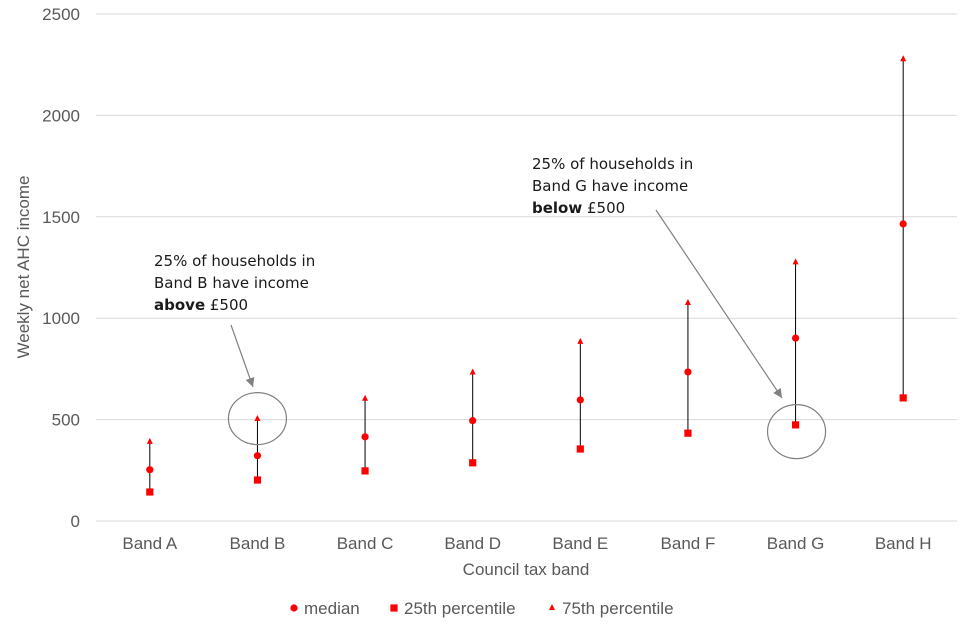  Describe the element at coordinates (618, 608) in the screenshot. I see `legend-label: 75th percentile` at that location.